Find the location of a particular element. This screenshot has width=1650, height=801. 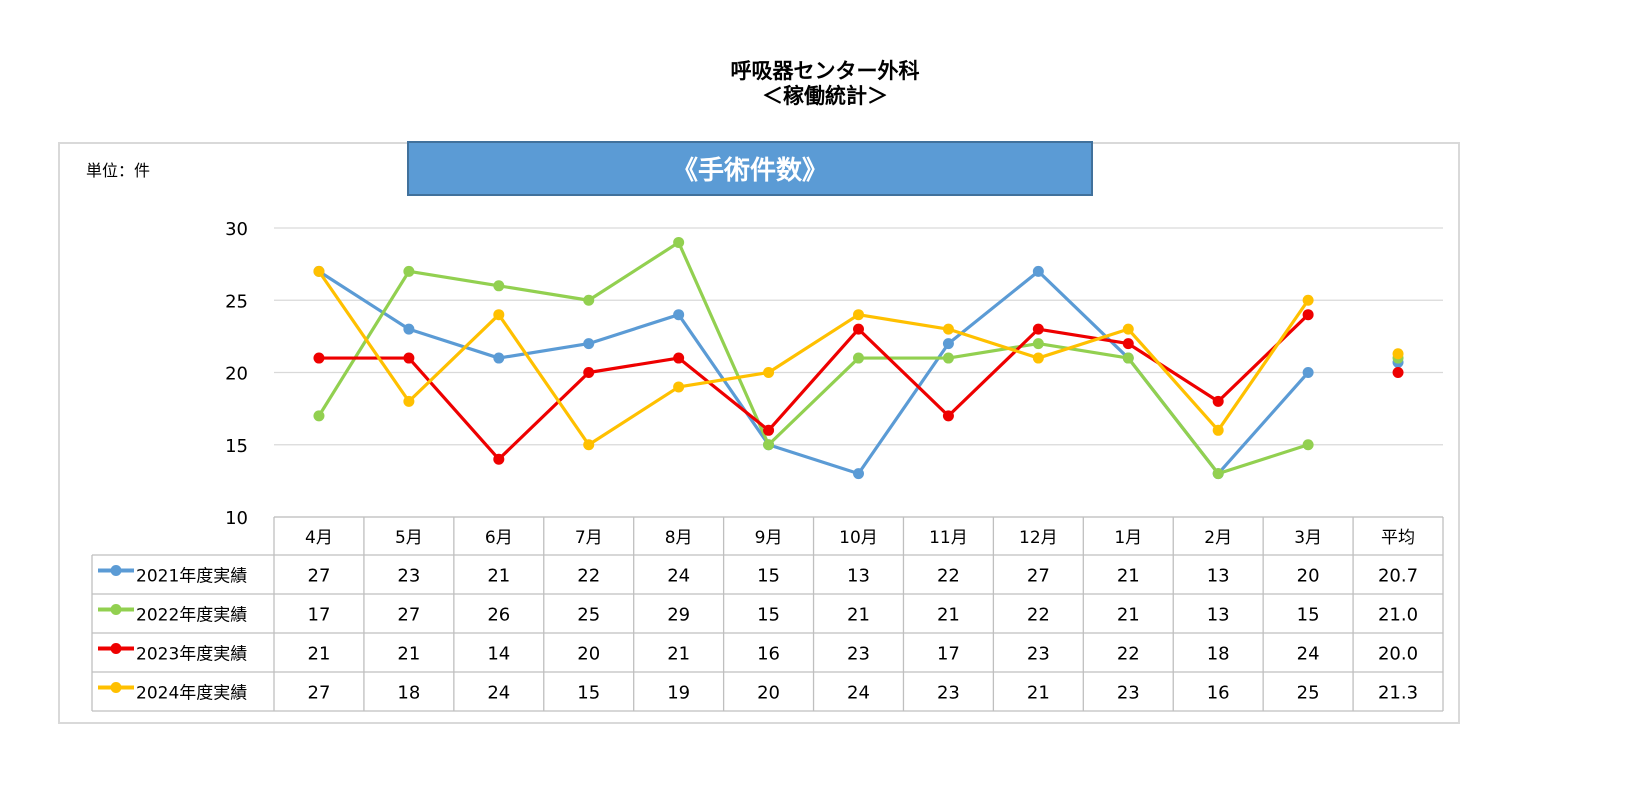

x-tick-label: 12月 is located at coordinates (1038, 538).